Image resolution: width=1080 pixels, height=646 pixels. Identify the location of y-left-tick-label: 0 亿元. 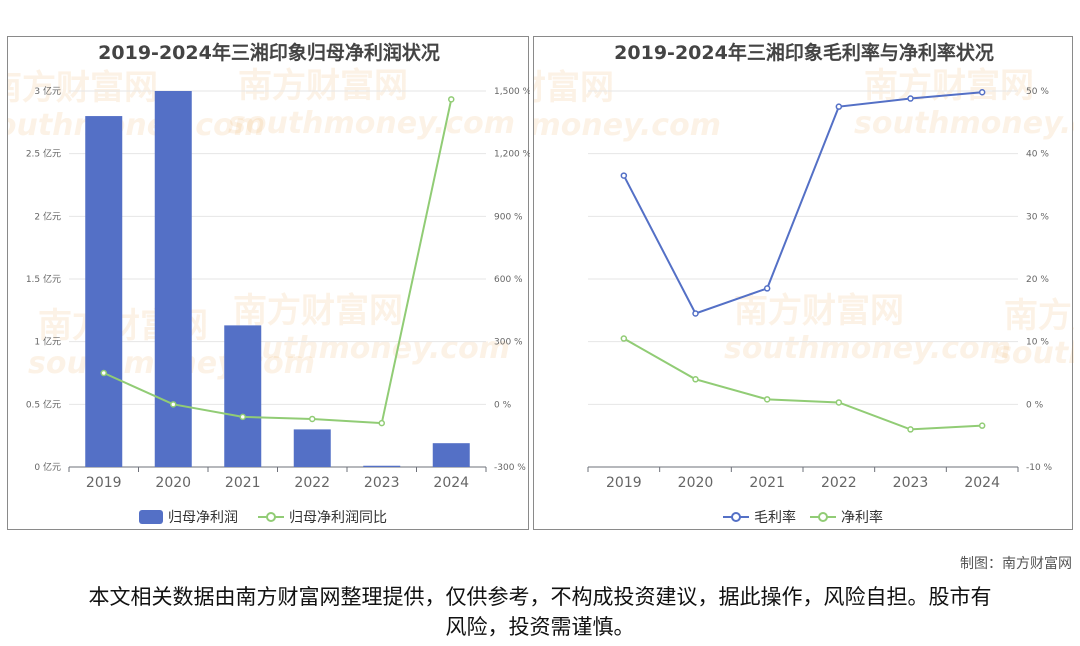
(47, 467).